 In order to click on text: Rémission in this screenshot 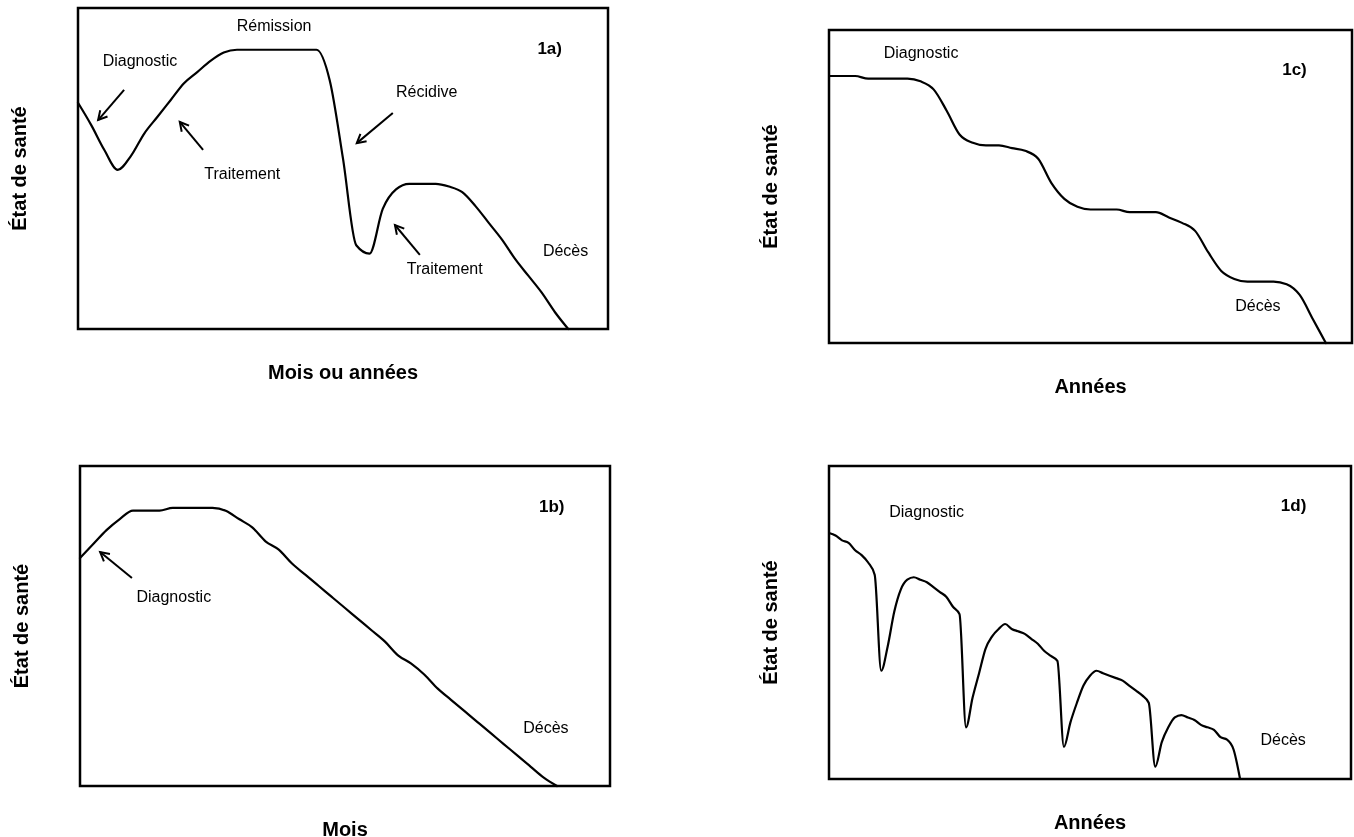, I will do `click(274, 26)`.